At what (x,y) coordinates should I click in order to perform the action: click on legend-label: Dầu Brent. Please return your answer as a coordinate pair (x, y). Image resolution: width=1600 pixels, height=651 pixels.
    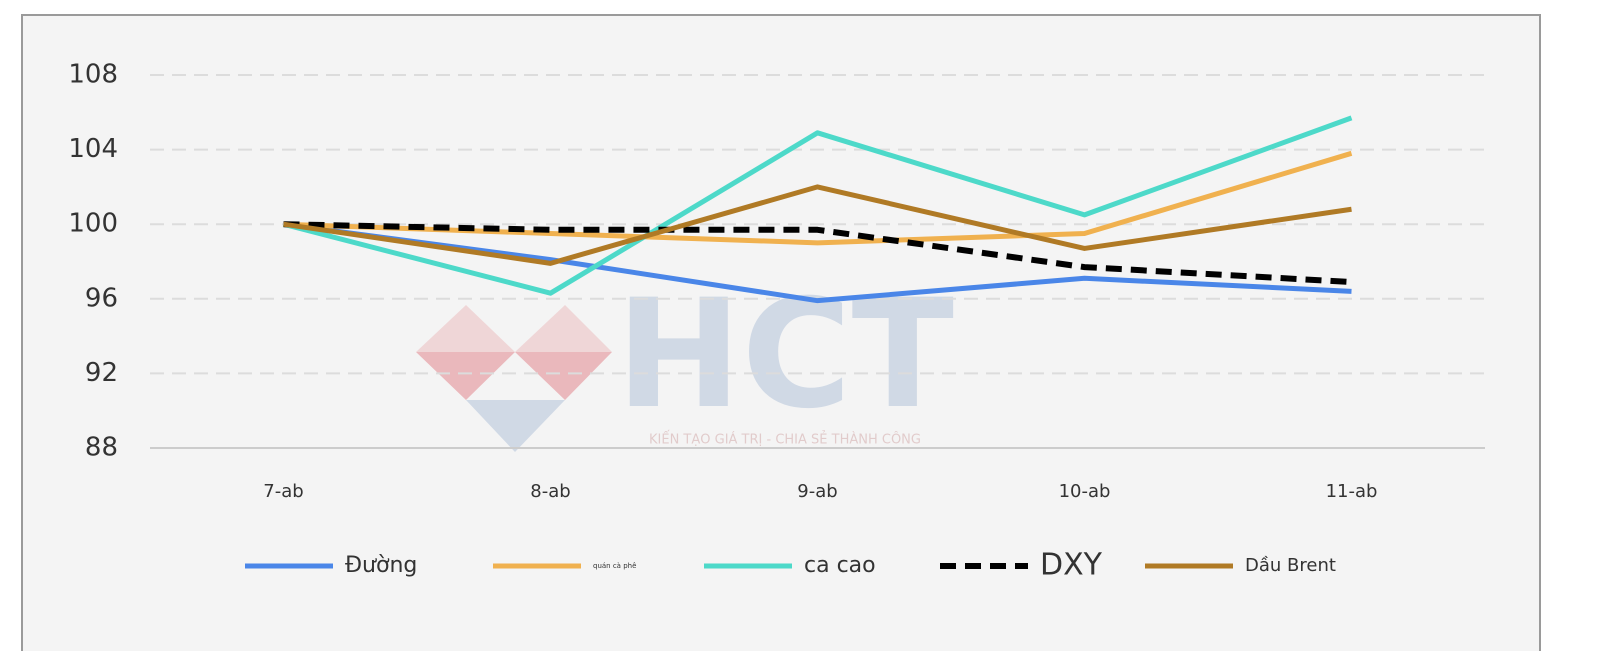
    Looking at the image, I should click on (1290, 565).